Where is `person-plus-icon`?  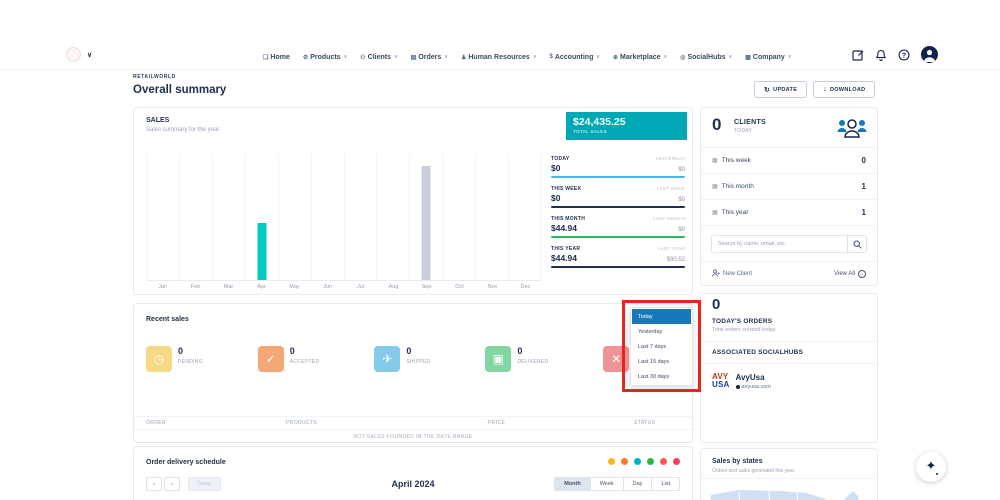 person-plus-icon is located at coordinates (716, 273).